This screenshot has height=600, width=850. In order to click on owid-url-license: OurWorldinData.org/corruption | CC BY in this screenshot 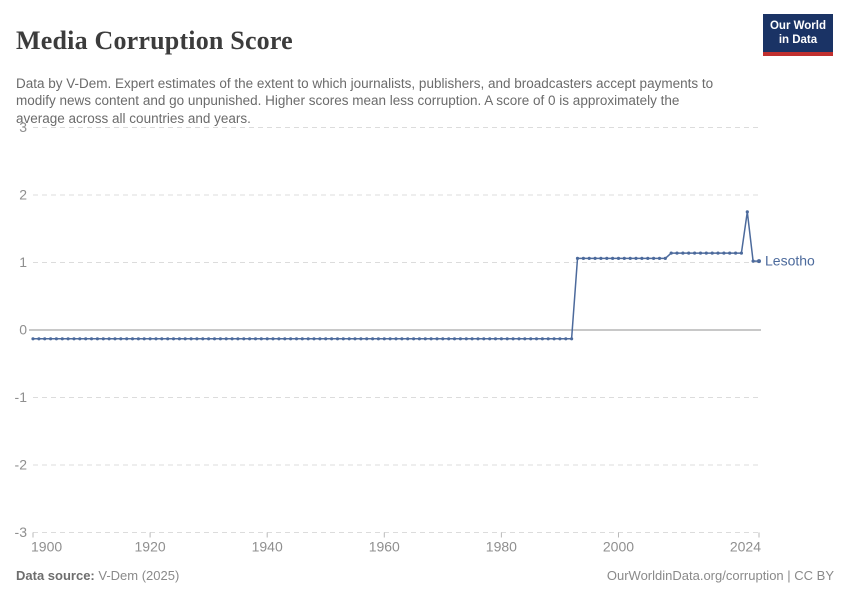, I will do `click(720, 575)`.